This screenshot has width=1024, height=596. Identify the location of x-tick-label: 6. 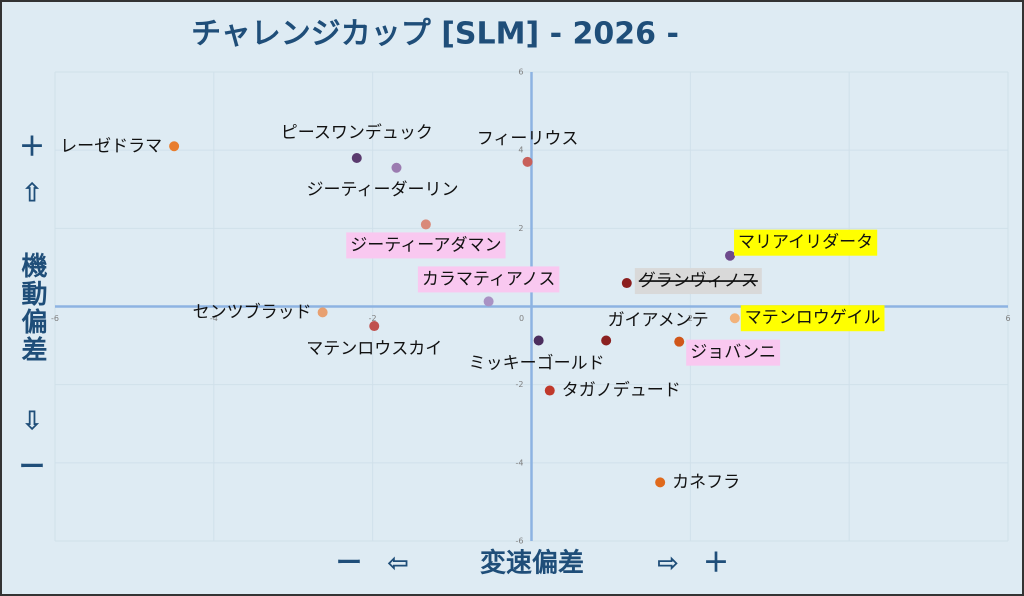
(1007, 318).